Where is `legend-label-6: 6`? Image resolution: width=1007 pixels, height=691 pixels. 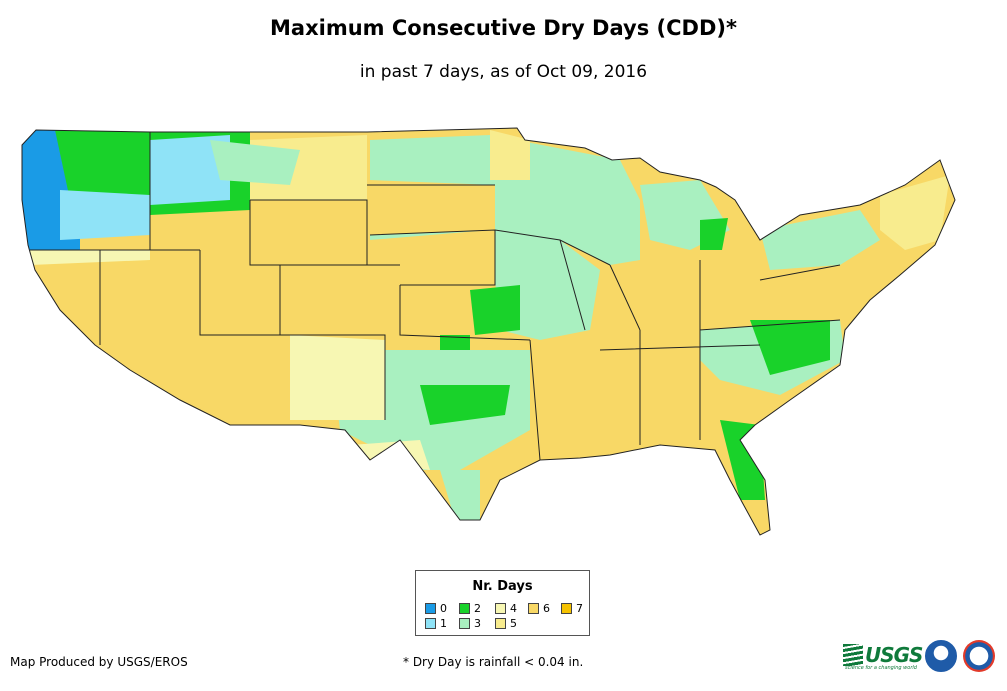 legend-label-6: 6 is located at coordinates (546, 608).